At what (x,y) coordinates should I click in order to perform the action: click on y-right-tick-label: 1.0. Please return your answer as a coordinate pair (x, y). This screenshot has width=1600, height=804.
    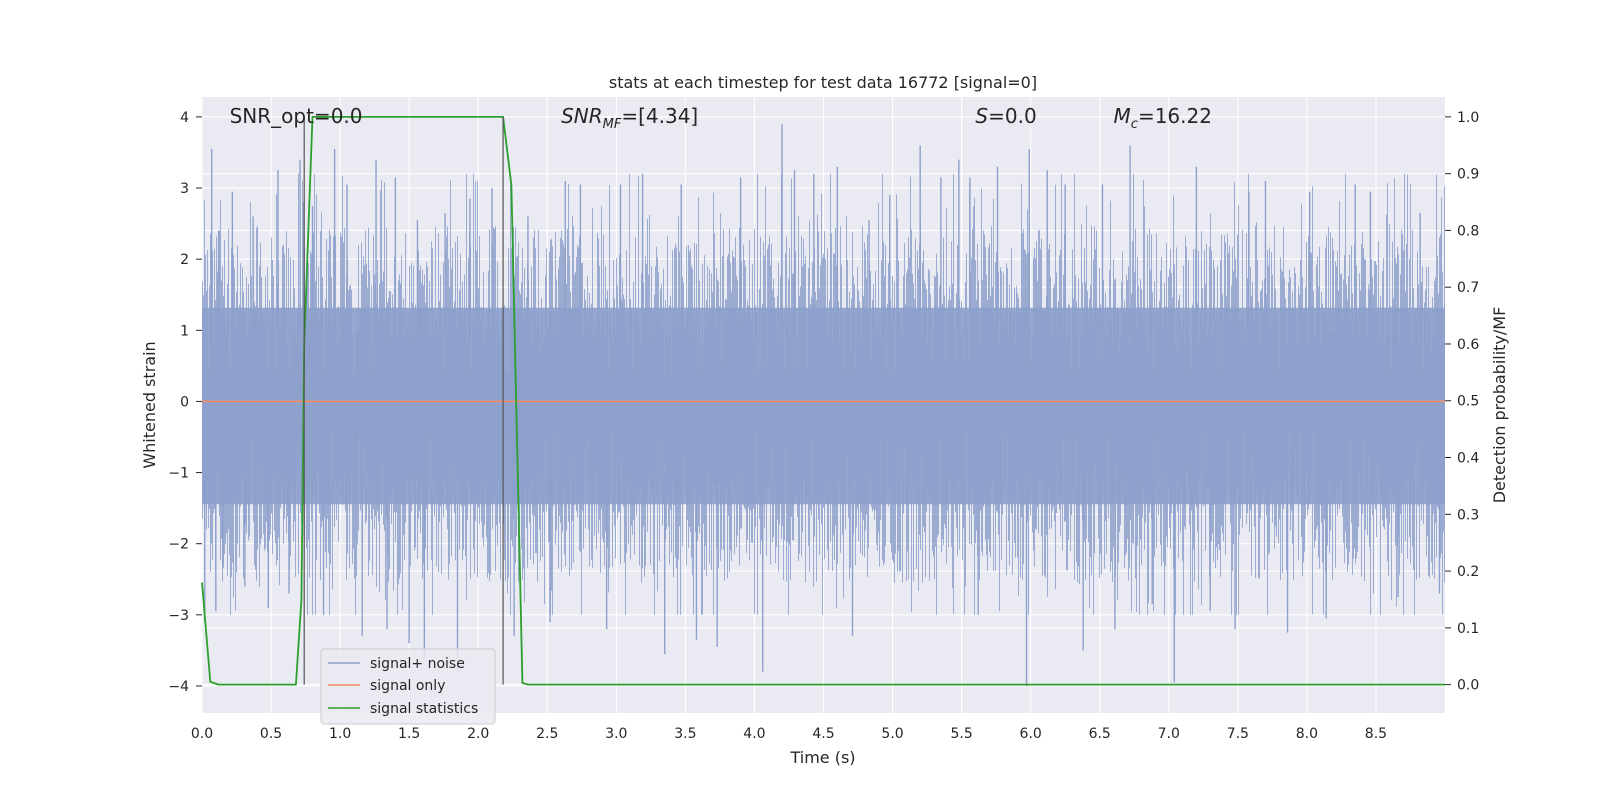
    Looking at the image, I should click on (1468, 118).